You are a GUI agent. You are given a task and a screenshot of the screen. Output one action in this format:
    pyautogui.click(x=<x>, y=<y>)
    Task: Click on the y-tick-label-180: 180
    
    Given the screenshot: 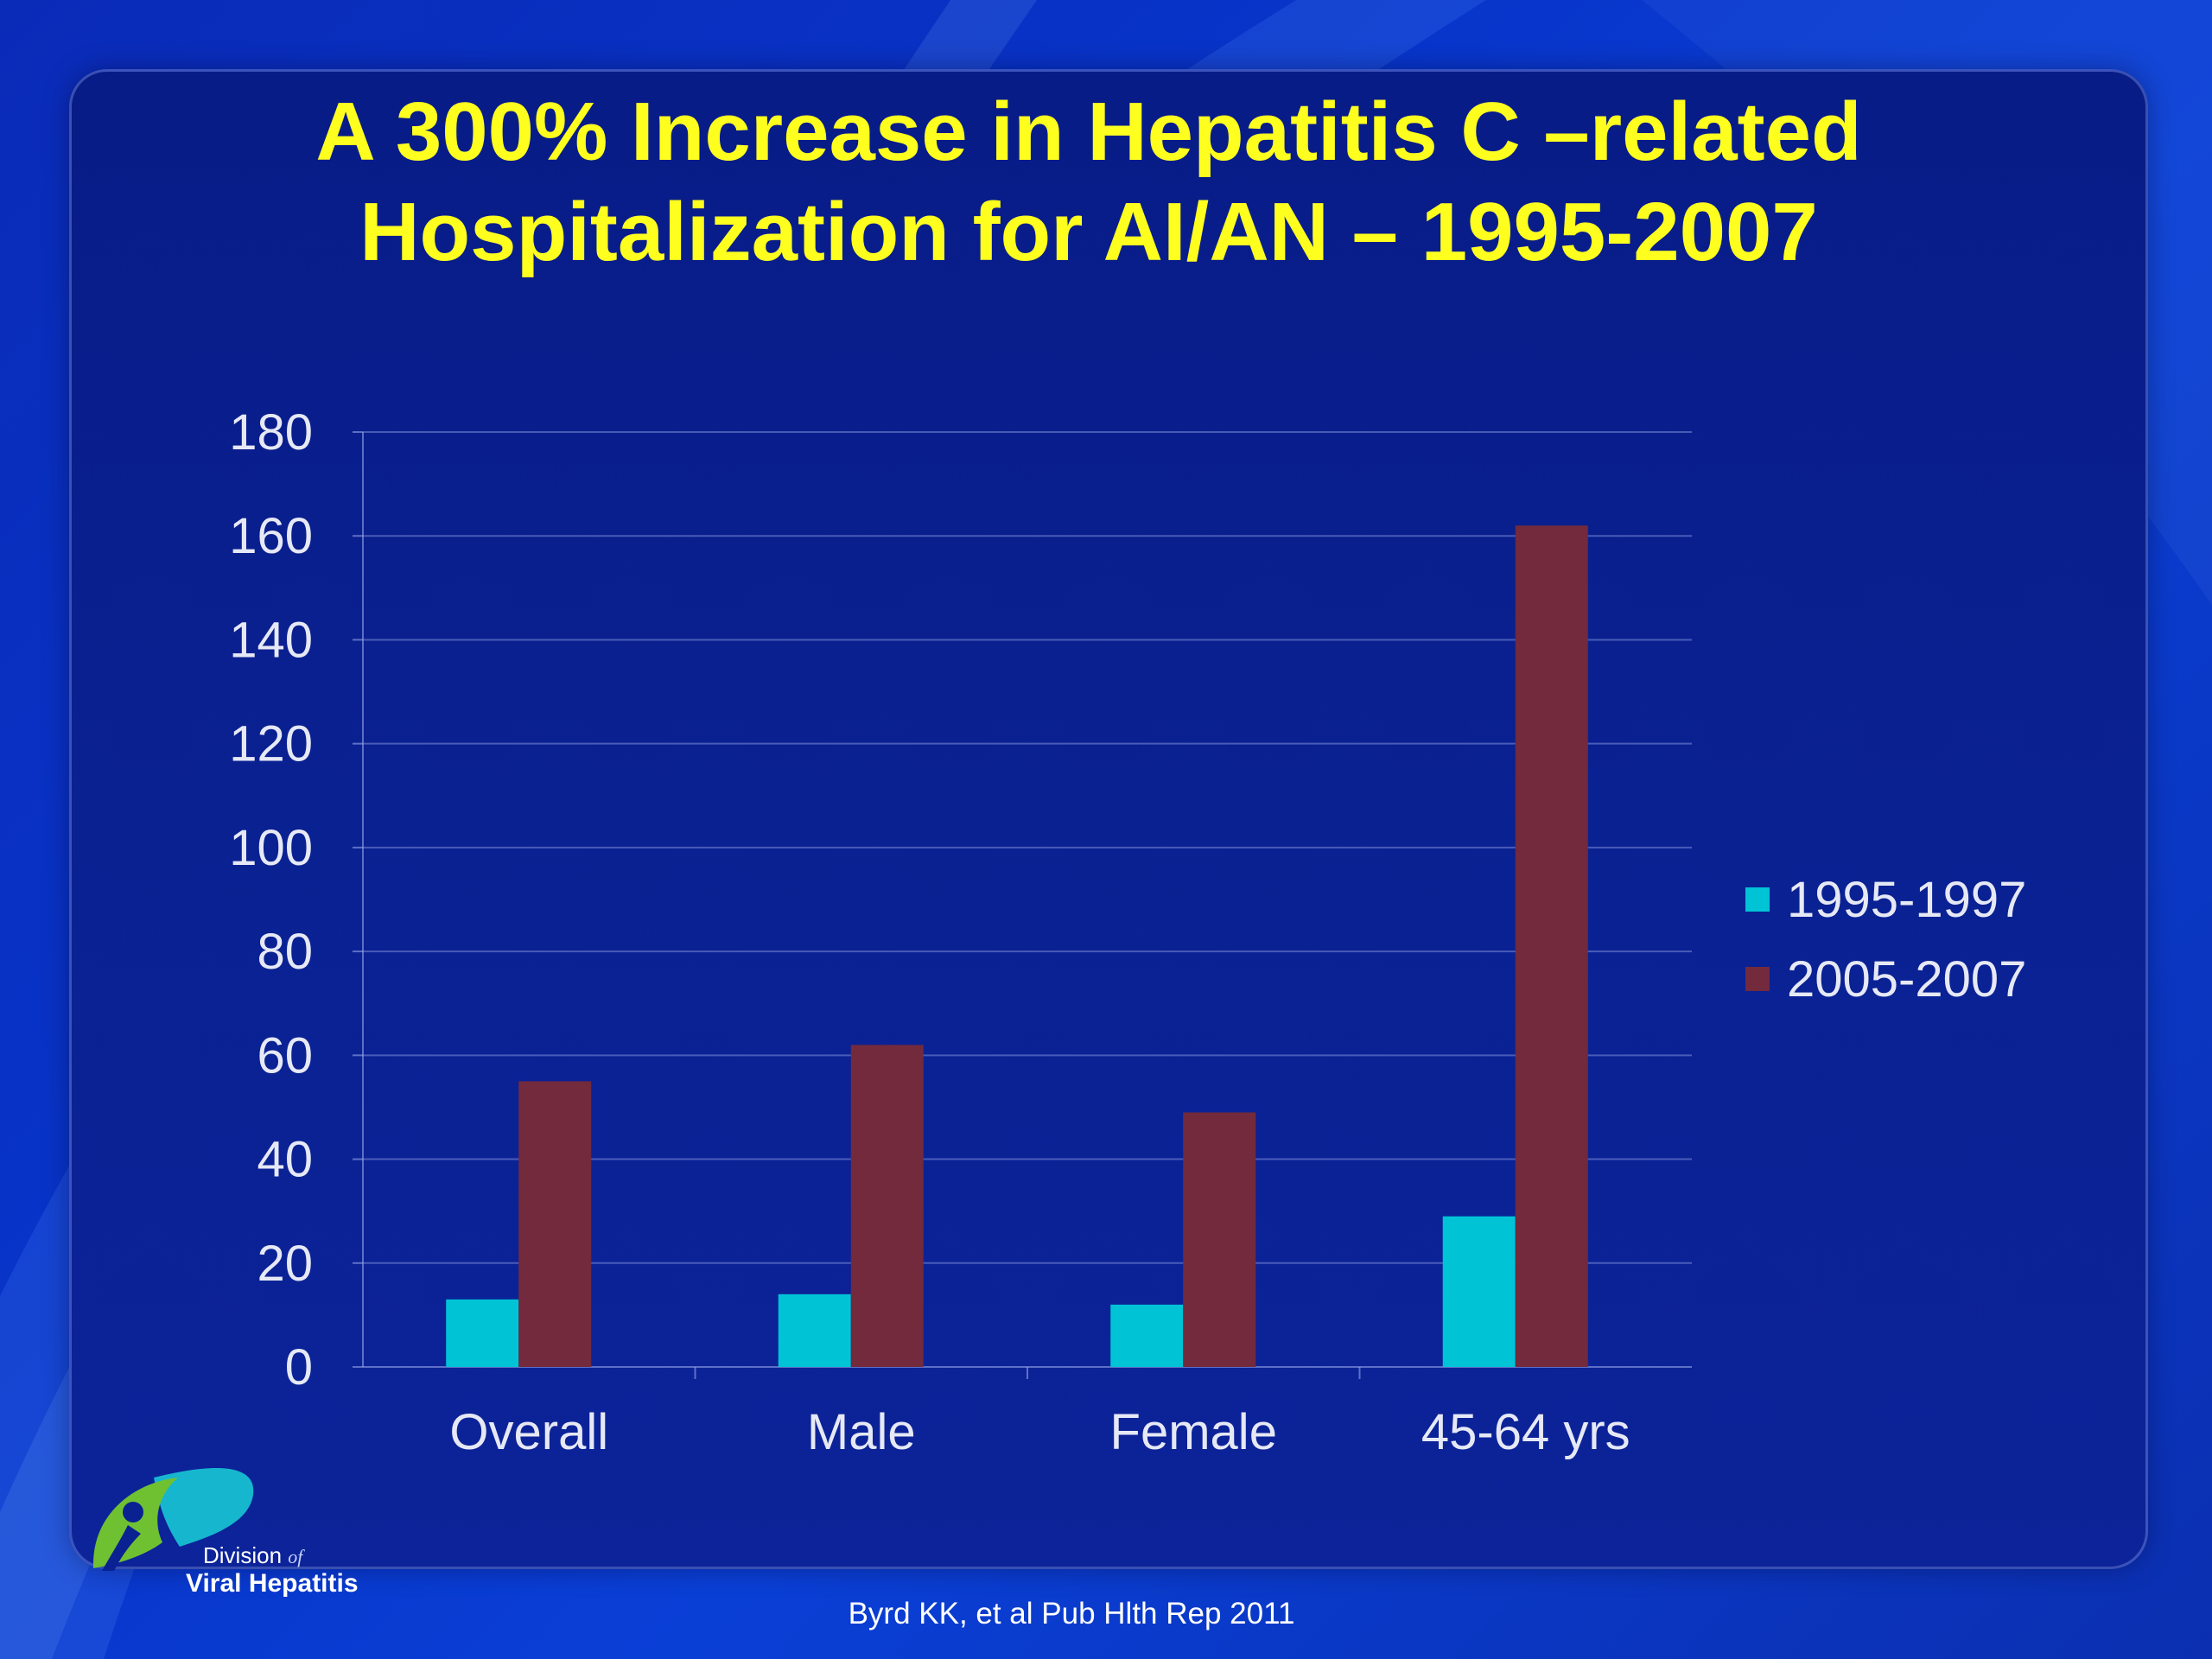 What is the action you would take?
    pyautogui.click(x=271, y=432)
    